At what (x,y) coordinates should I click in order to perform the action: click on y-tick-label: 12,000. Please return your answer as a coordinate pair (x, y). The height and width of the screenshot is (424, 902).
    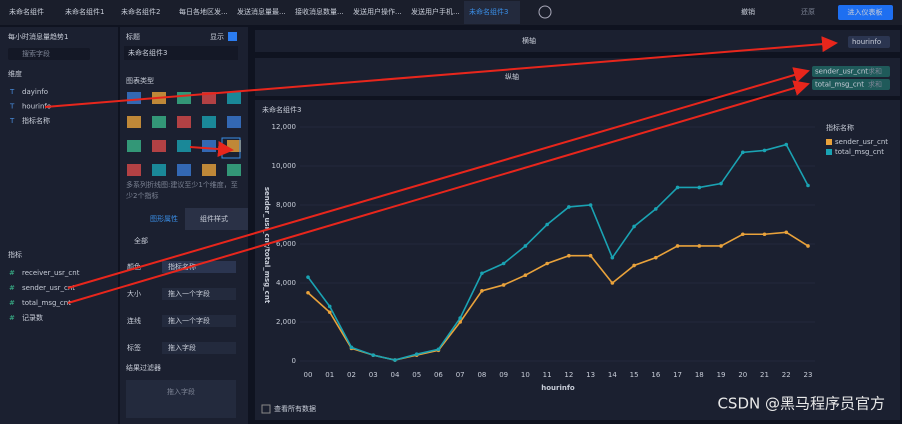
    Looking at the image, I should click on (284, 127).